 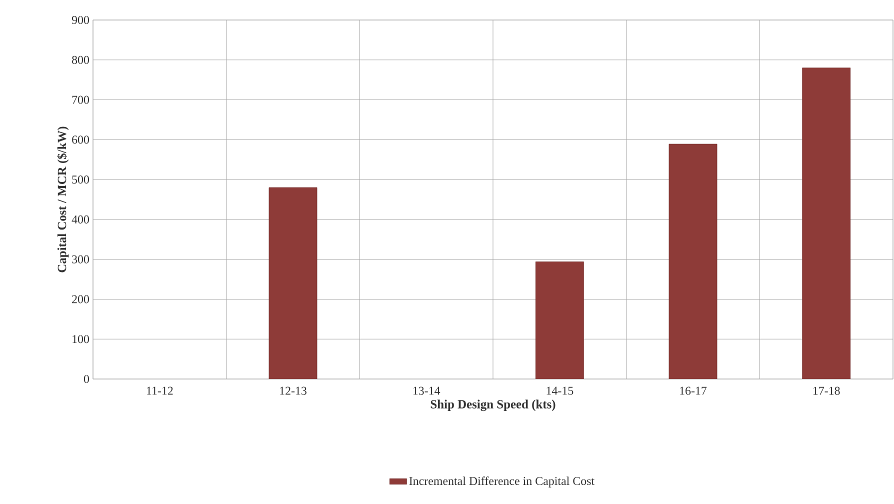 What do you see at coordinates (826, 390) in the screenshot?
I see `x-tick-label: 17-18` at bounding box center [826, 390].